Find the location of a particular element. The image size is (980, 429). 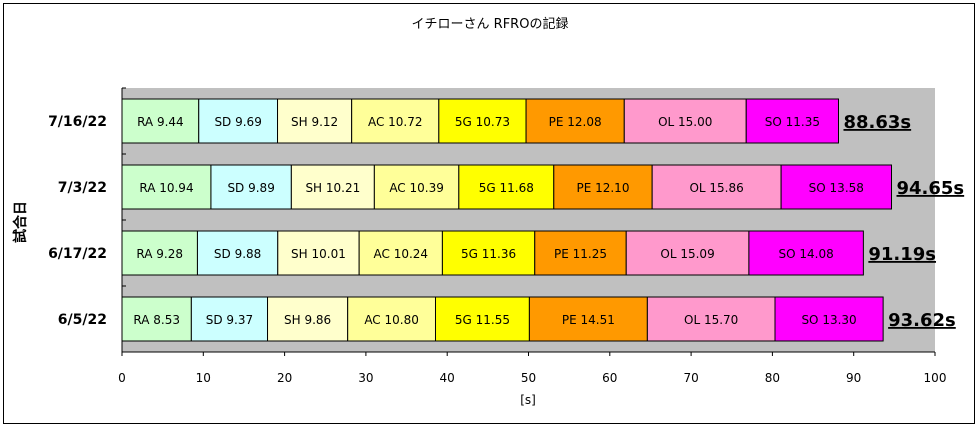

category-label: 7/16/22 is located at coordinates (77, 122).